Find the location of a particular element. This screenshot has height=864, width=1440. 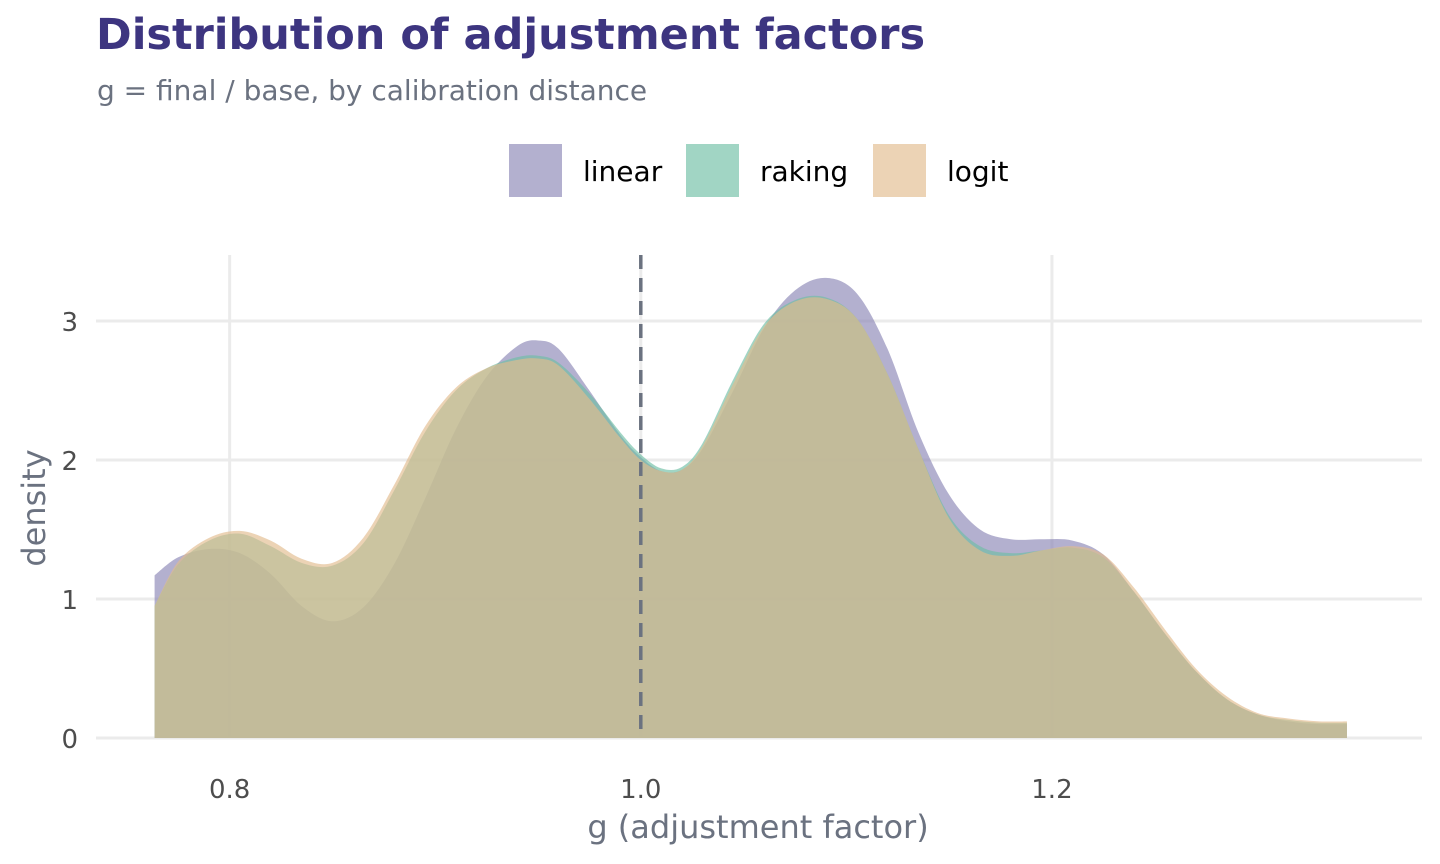

legend-label-raking: raking is located at coordinates (804, 171).